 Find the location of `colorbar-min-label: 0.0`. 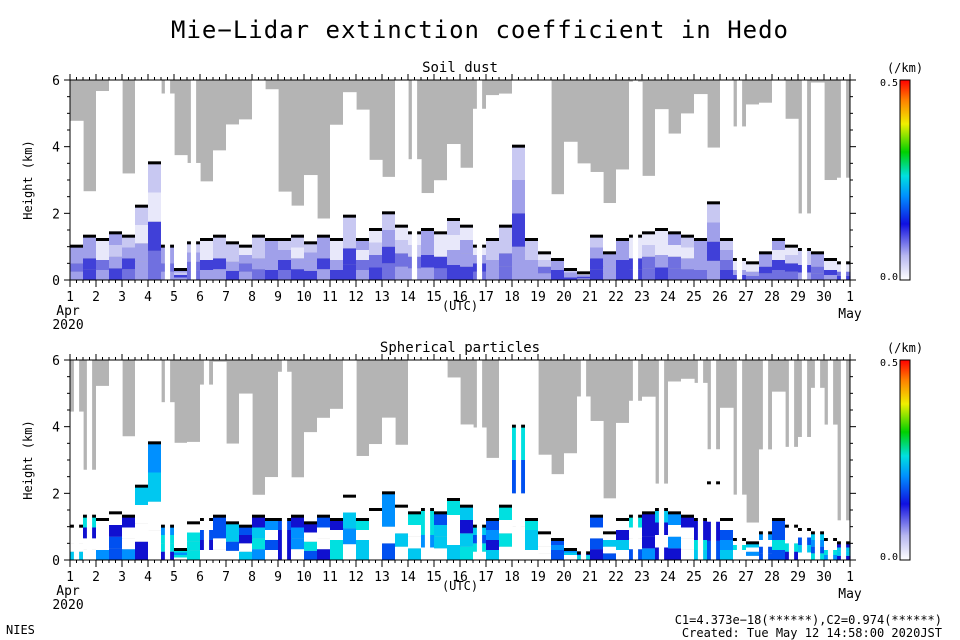

colorbar-min-label: 0.0 is located at coordinates (889, 557).